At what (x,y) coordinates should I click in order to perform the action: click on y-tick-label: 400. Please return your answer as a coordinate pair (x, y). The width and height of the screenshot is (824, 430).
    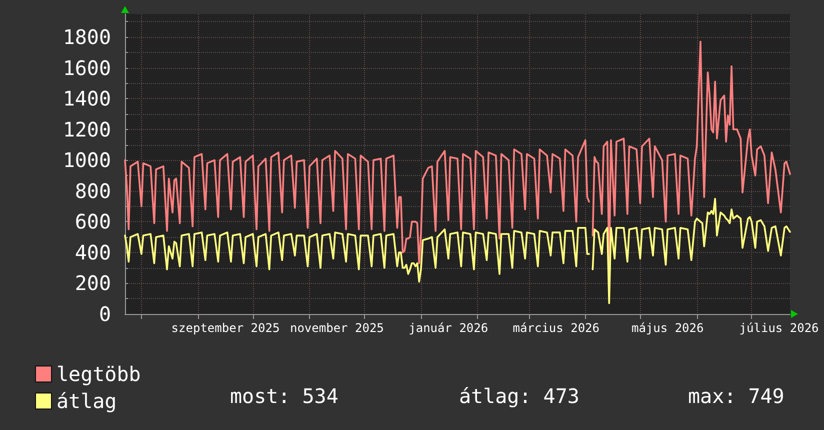
    Looking at the image, I should click on (92, 252).